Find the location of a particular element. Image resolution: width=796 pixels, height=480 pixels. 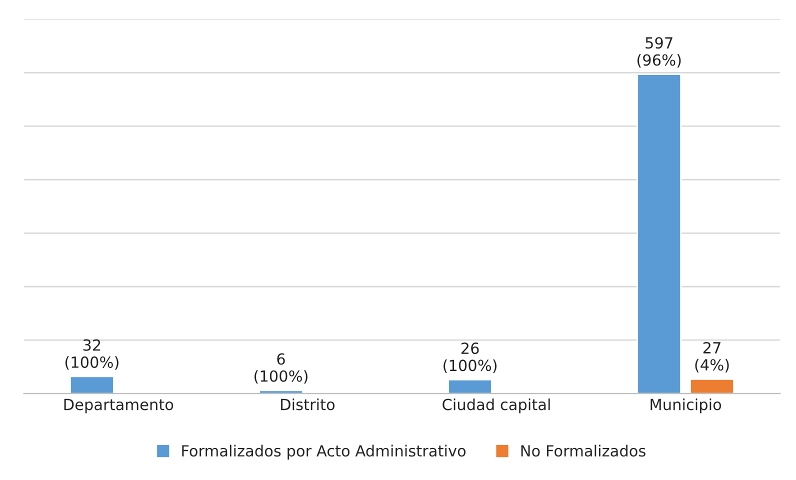

x-tick-label: Ciudad capital is located at coordinates (496, 406).